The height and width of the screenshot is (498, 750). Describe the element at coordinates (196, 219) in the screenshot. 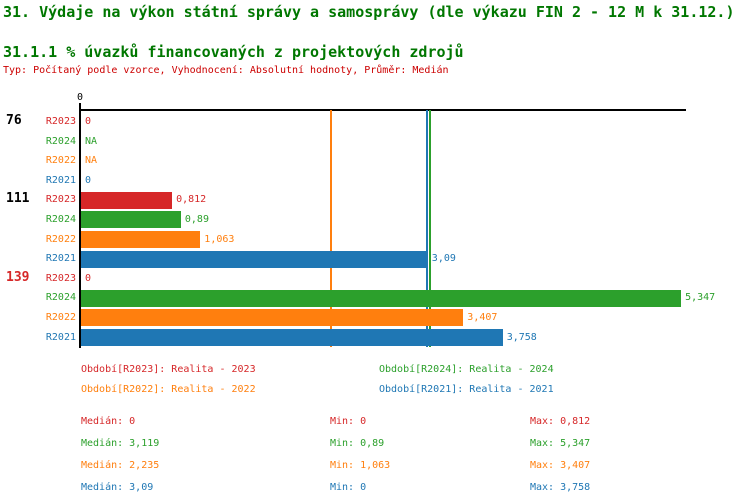

I see `bar-value-label: 0,89` at that location.